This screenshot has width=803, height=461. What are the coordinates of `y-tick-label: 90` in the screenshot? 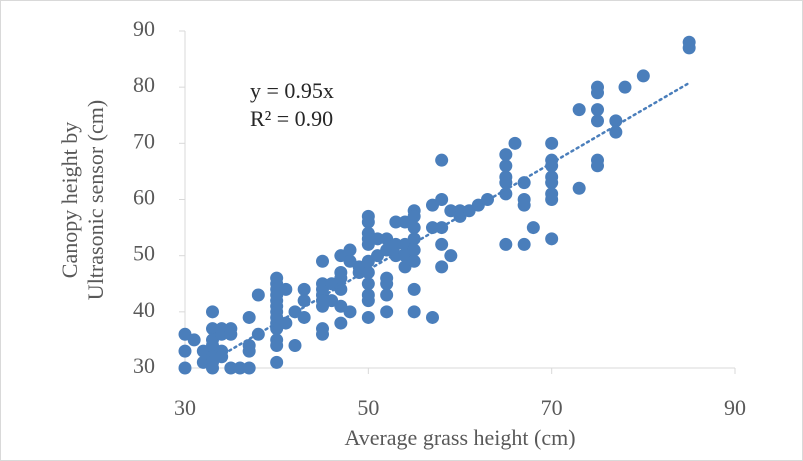 It's located at (144, 28).